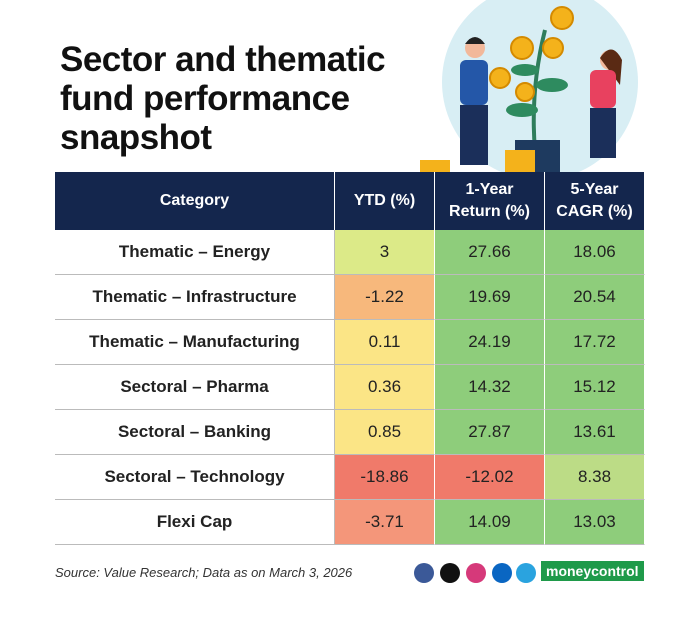 This screenshot has width=700, height=621. What do you see at coordinates (490, 522) in the screenshot?
I see `value-cell: 14.09` at bounding box center [490, 522].